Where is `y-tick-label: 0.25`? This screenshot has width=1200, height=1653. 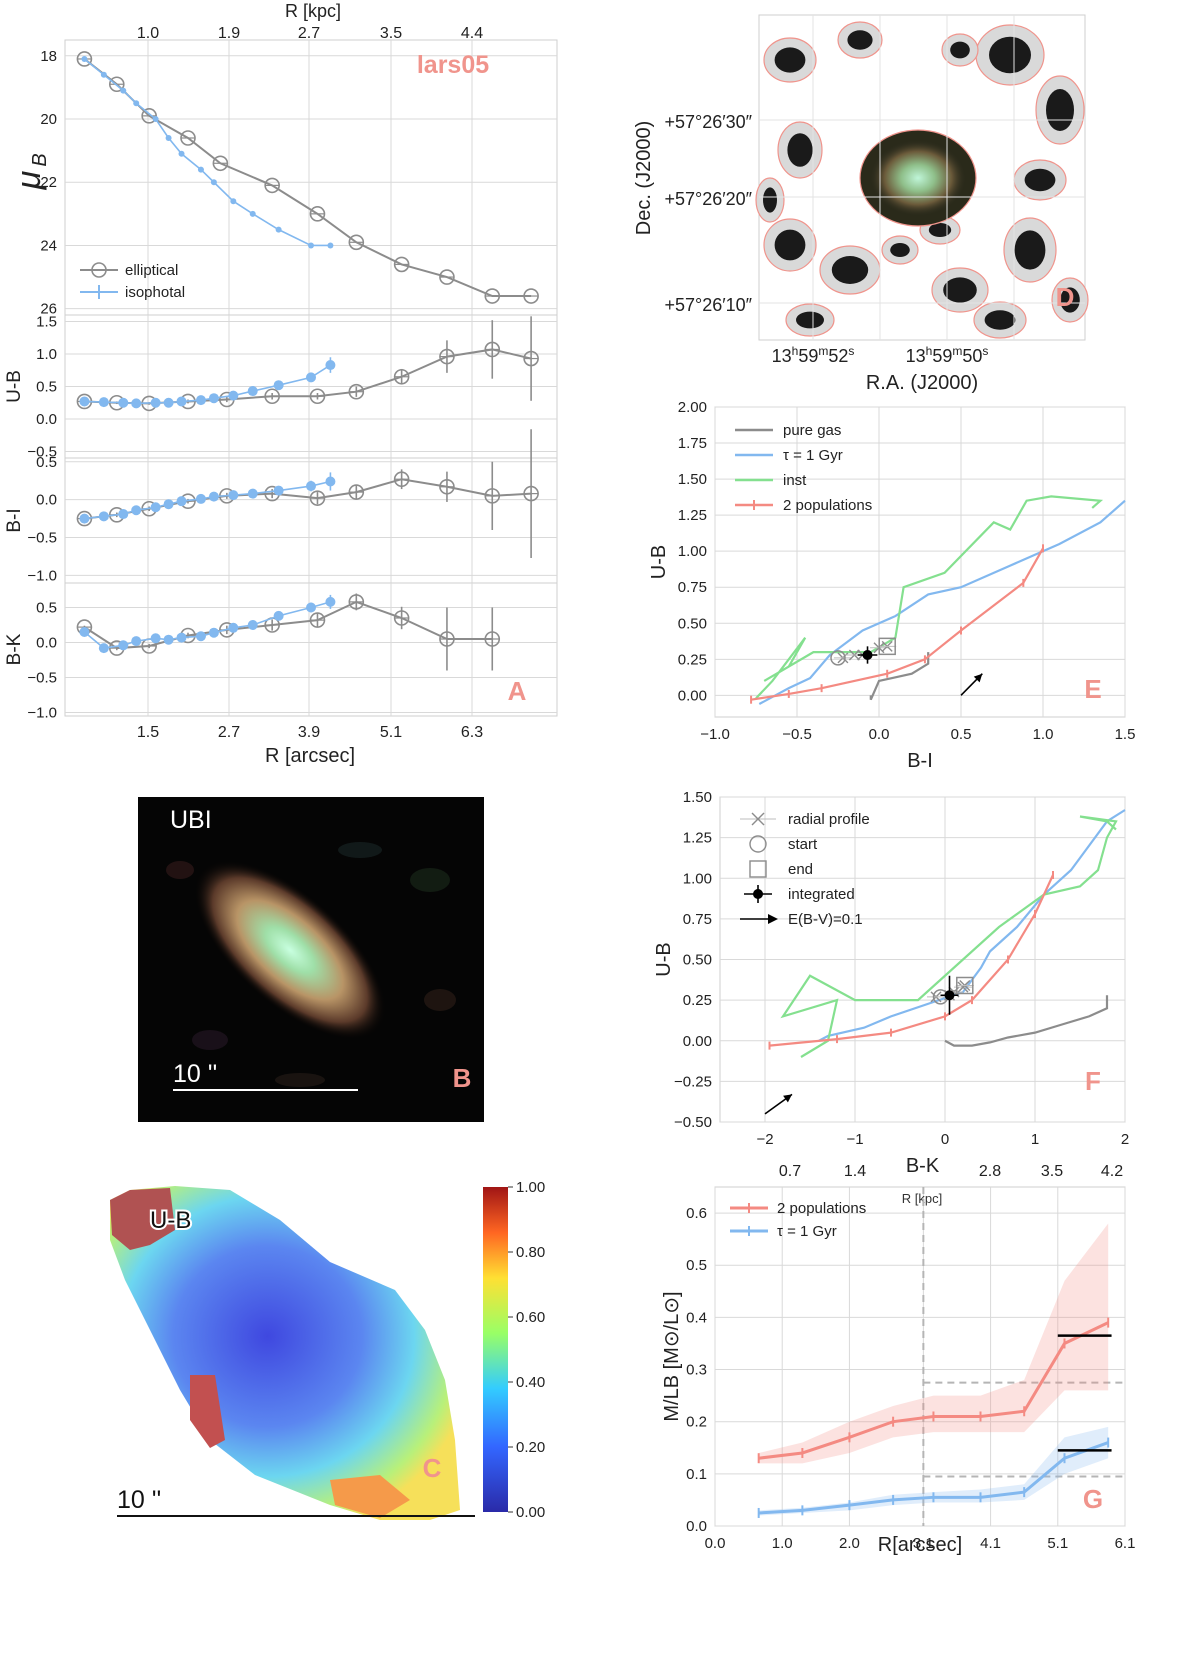 y-tick-label: 0.25 is located at coordinates (697, 1000).